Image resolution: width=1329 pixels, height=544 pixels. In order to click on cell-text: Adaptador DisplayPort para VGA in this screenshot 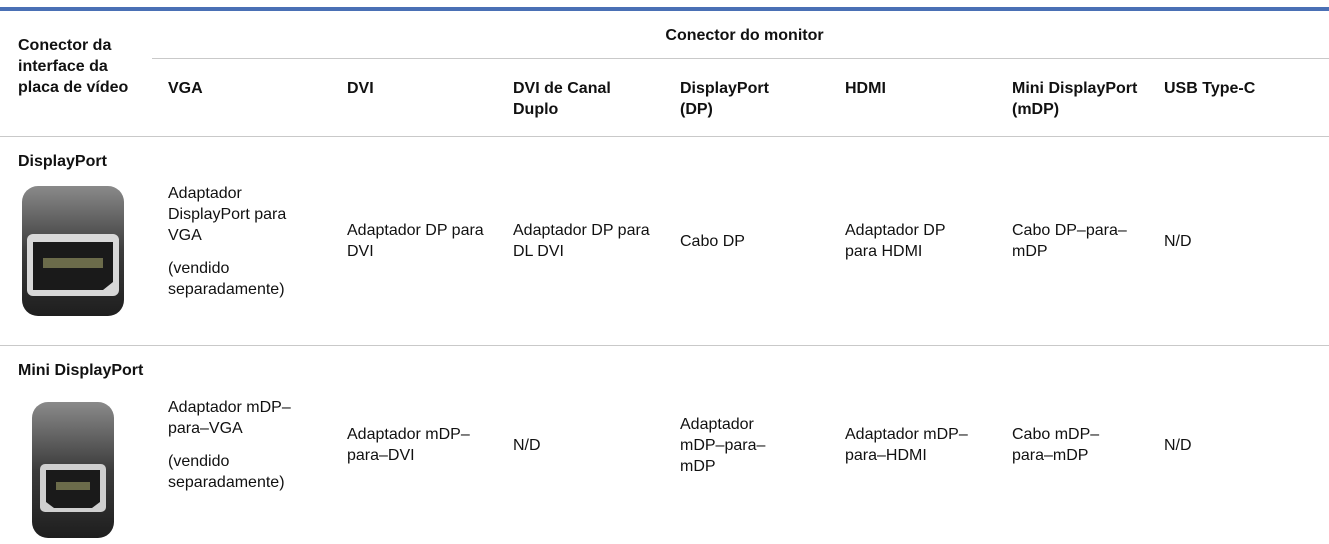, I will do `click(227, 214)`.